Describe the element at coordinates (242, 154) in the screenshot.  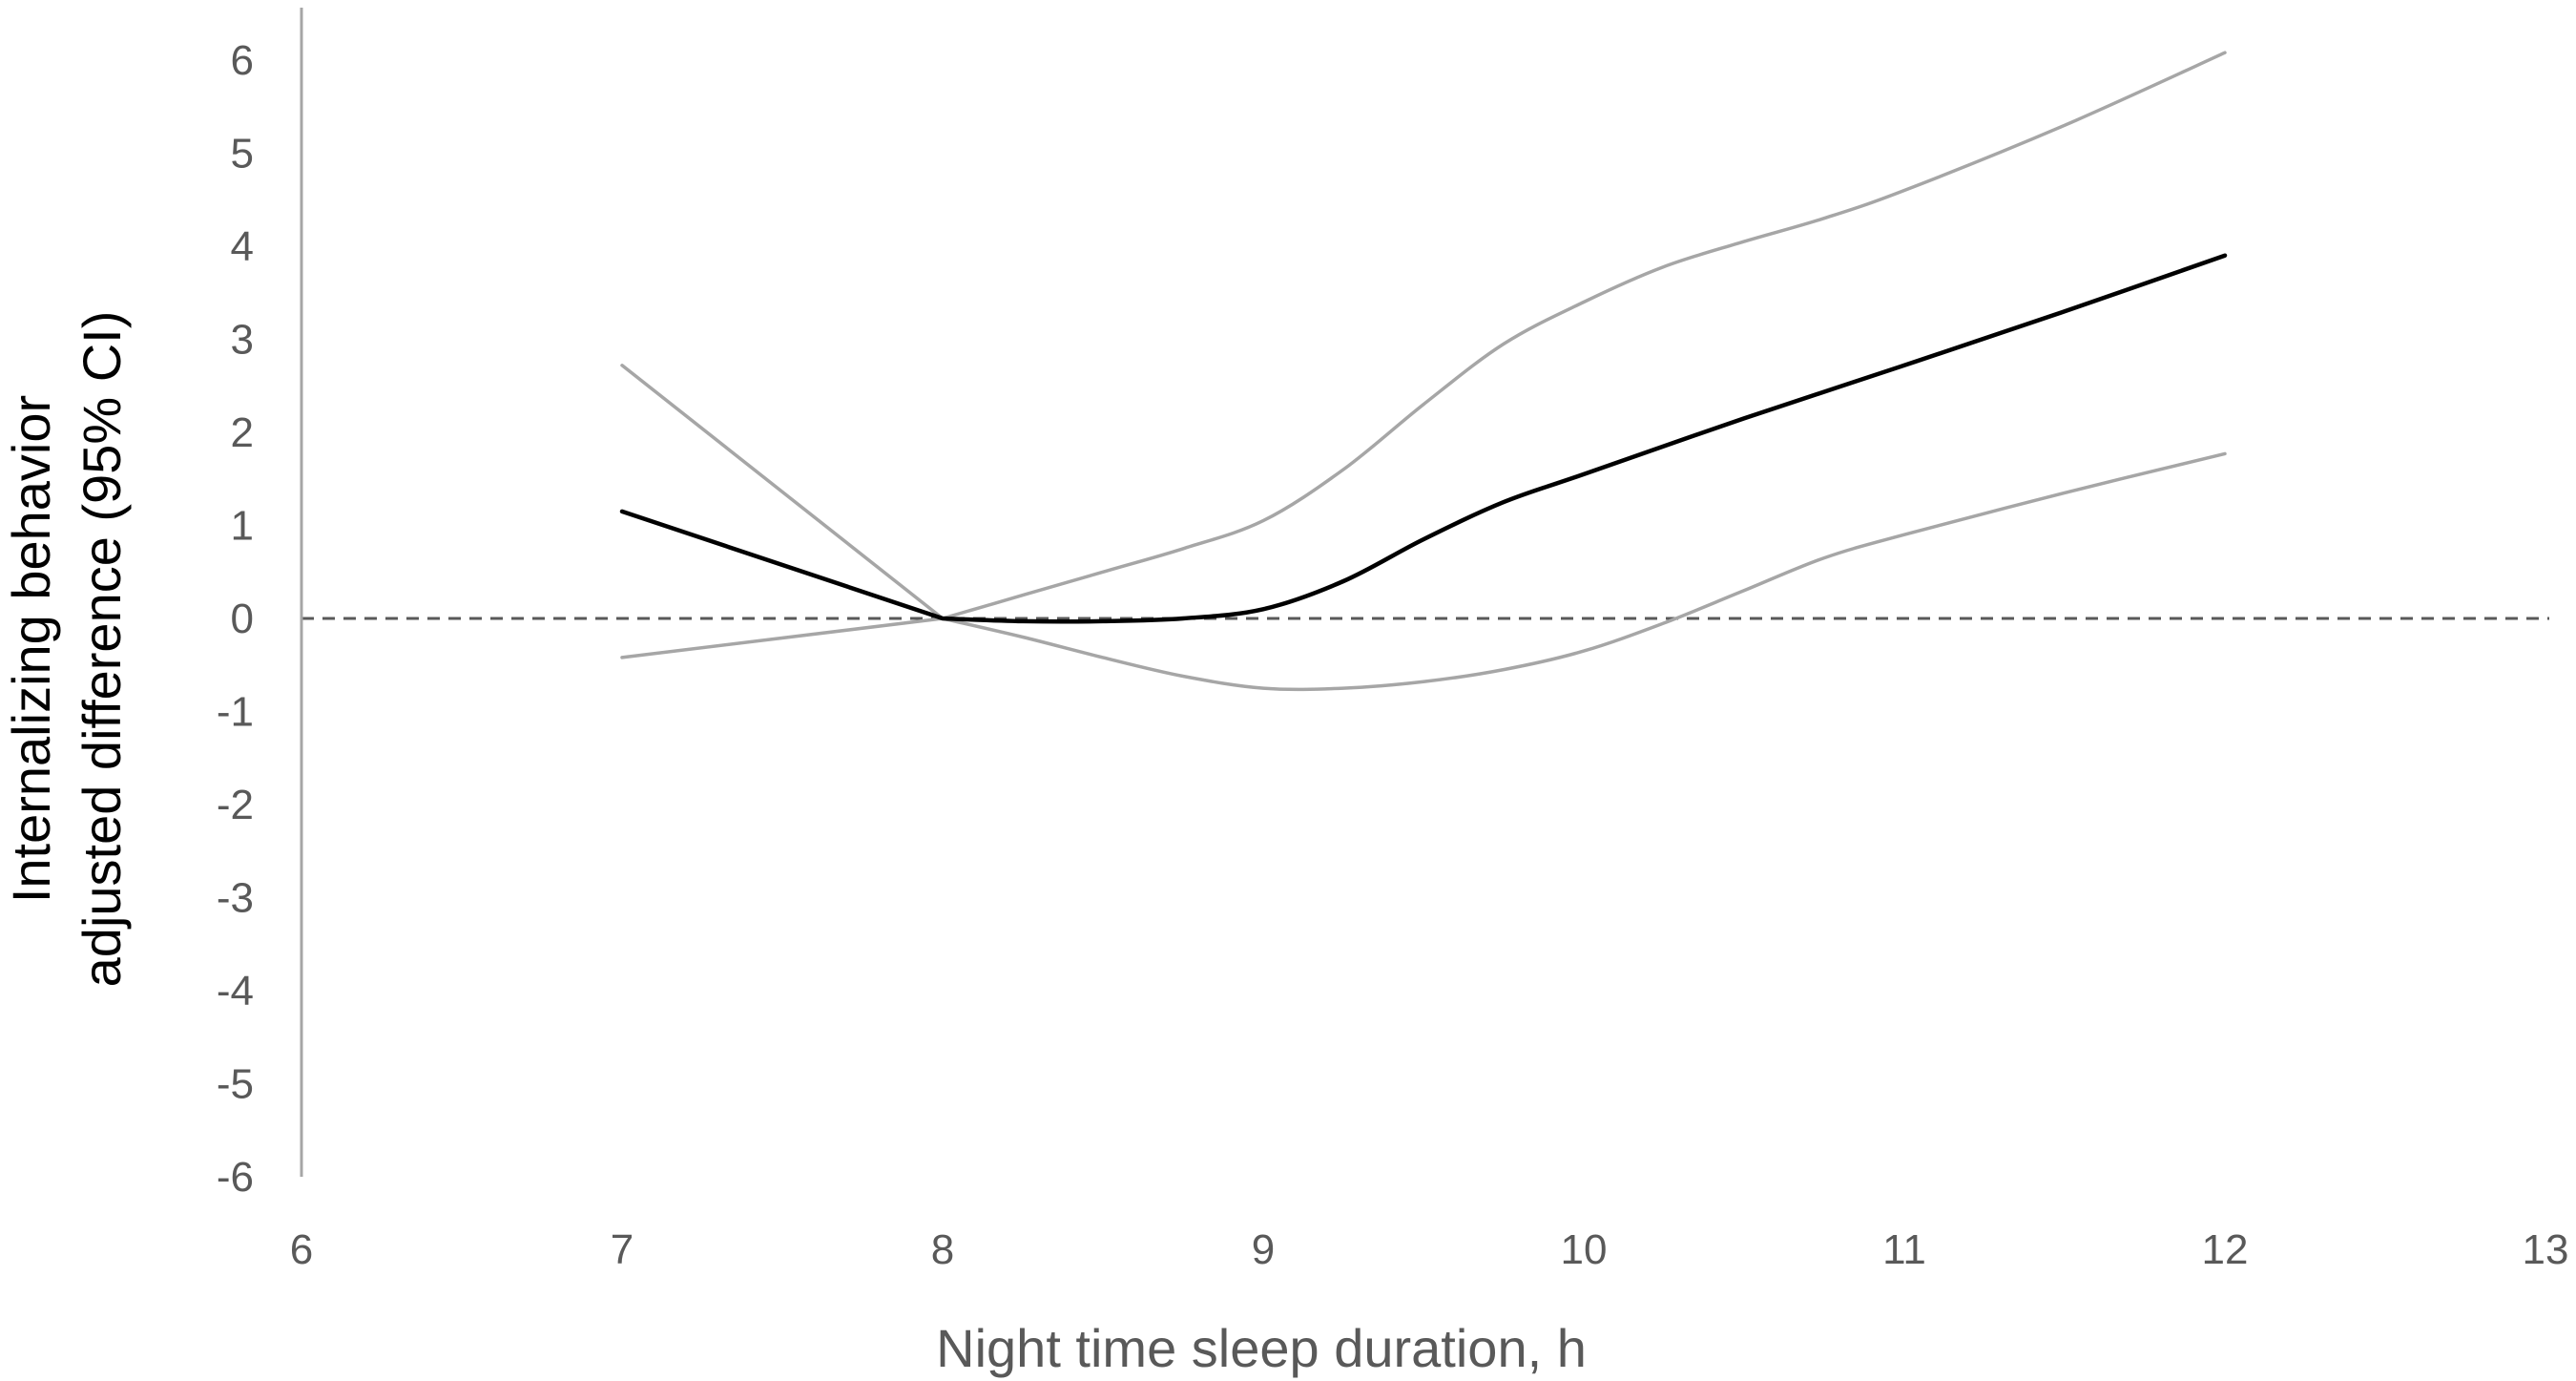
I see `y-tick-label: 5` at that location.